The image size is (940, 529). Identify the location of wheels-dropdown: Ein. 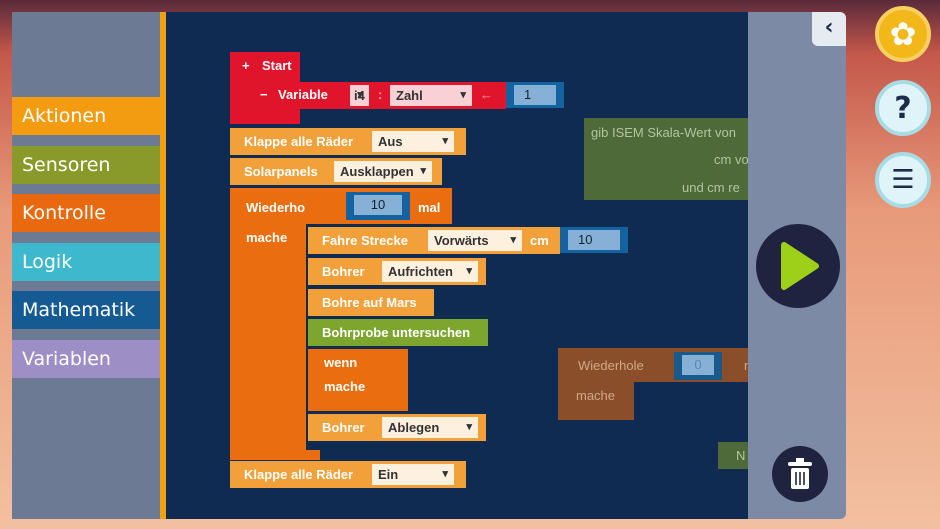
(413, 474).